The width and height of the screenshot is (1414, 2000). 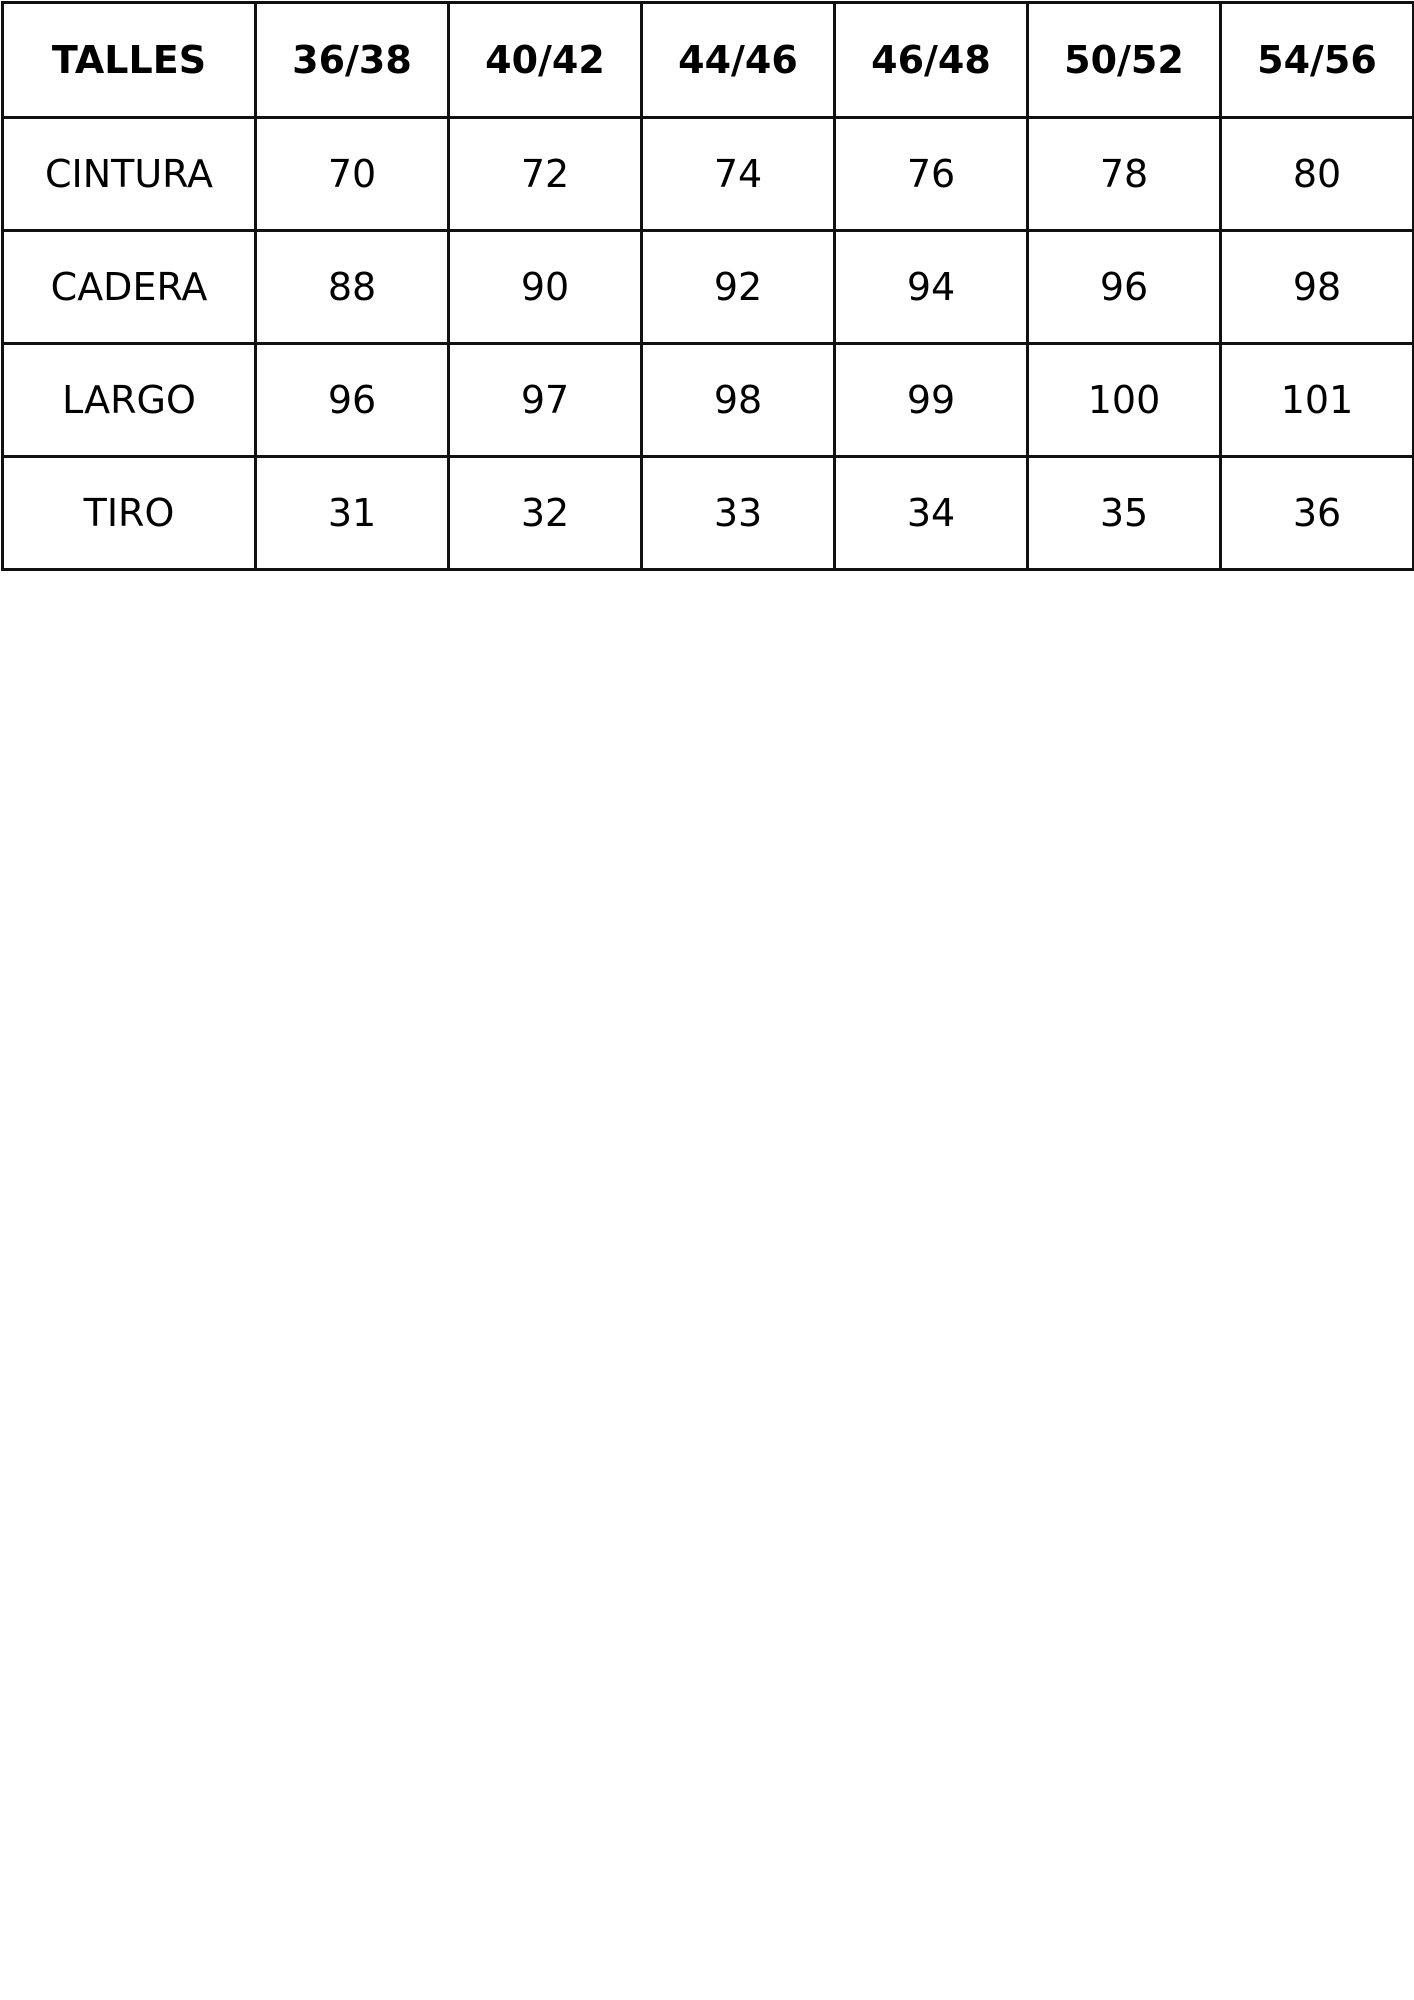 What do you see at coordinates (129, 513) in the screenshot?
I see `row-label-cell: TIRO` at bounding box center [129, 513].